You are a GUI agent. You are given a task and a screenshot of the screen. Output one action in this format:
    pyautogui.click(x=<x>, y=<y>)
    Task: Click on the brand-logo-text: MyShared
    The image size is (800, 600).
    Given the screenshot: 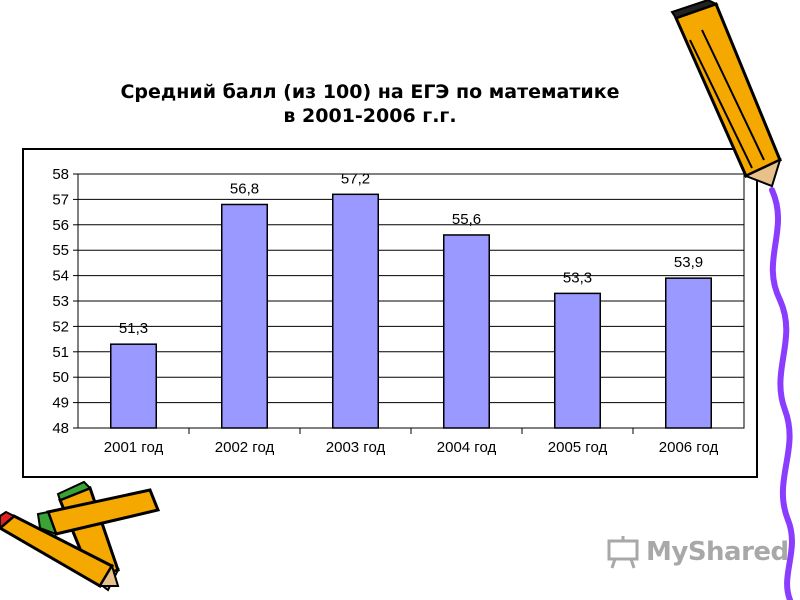 What is the action you would take?
    pyautogui.click(x=717, y=552)
    